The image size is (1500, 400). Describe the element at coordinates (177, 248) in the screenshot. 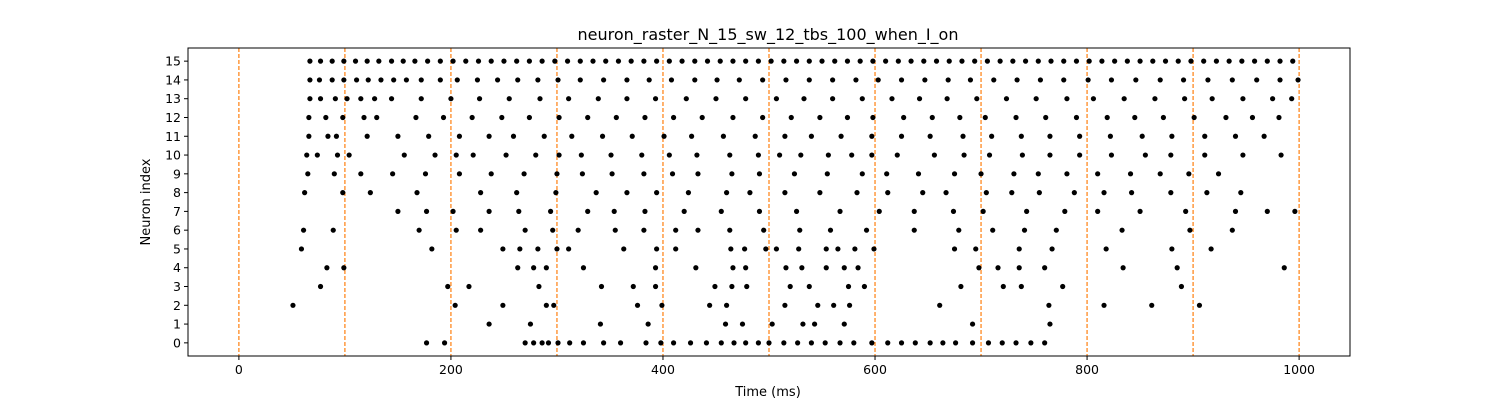

I see `y-tick-label: 5` at that location.